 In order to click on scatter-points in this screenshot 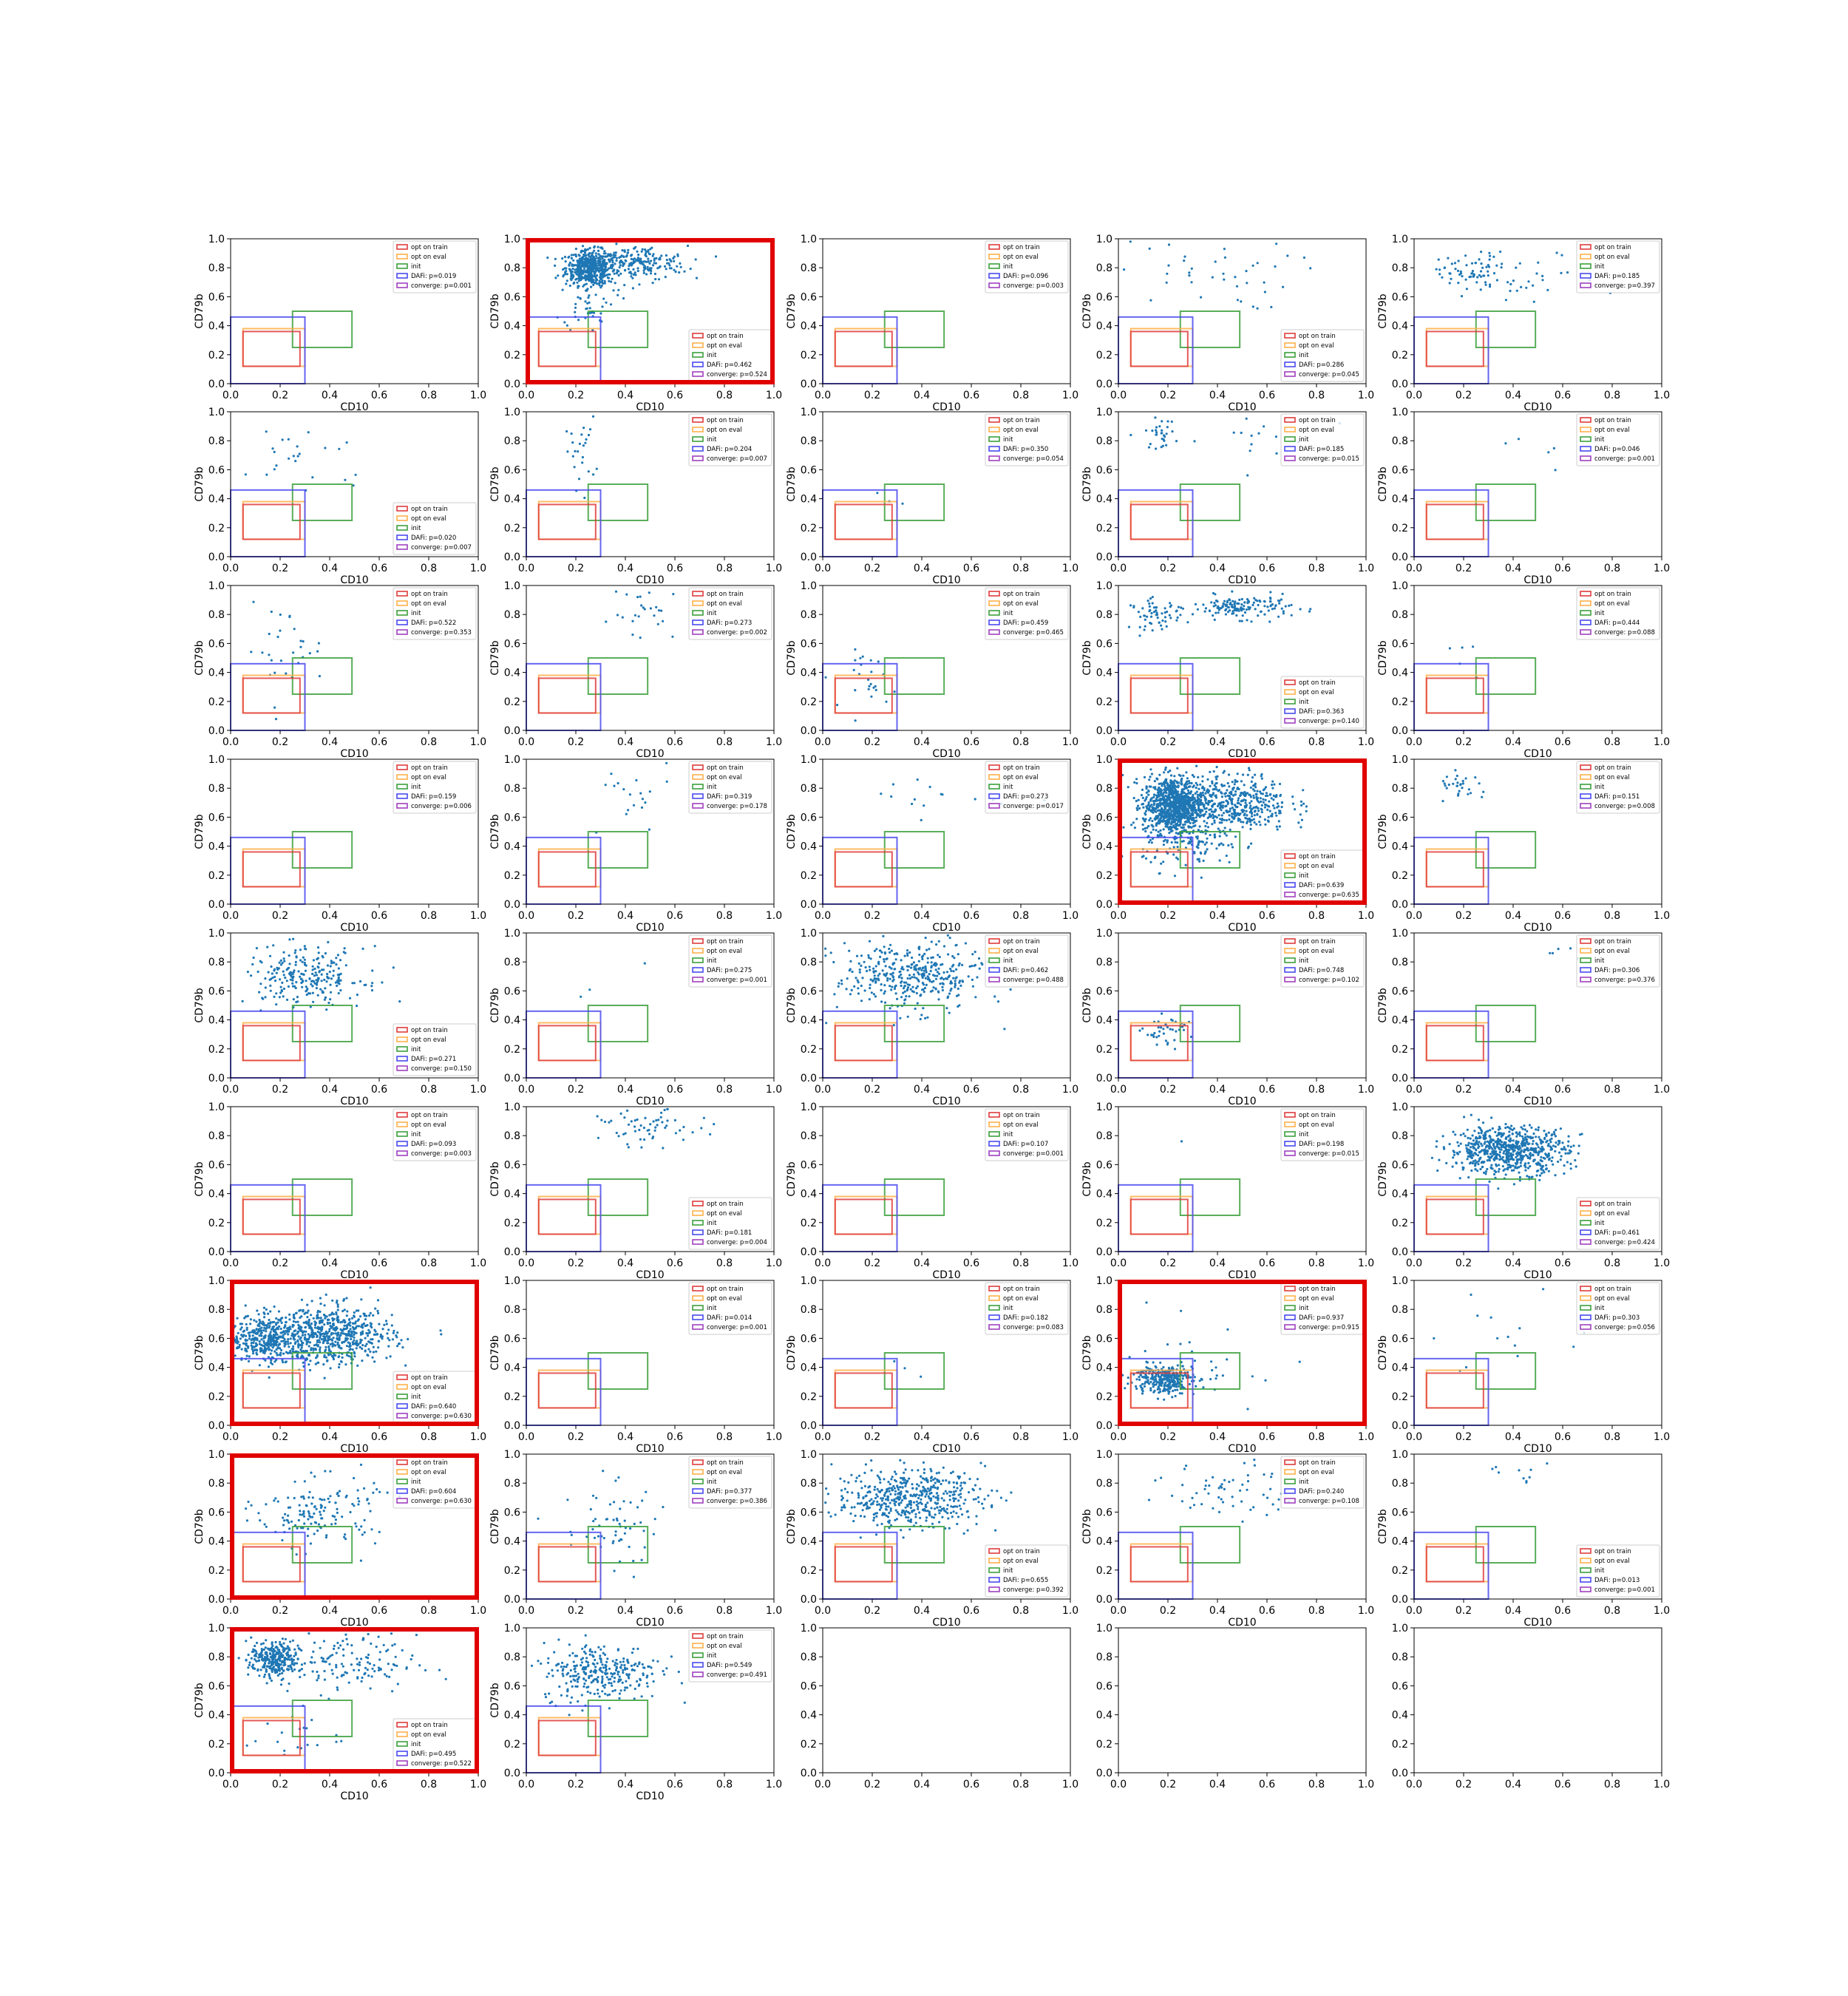, I will do `click(860, 685)`.